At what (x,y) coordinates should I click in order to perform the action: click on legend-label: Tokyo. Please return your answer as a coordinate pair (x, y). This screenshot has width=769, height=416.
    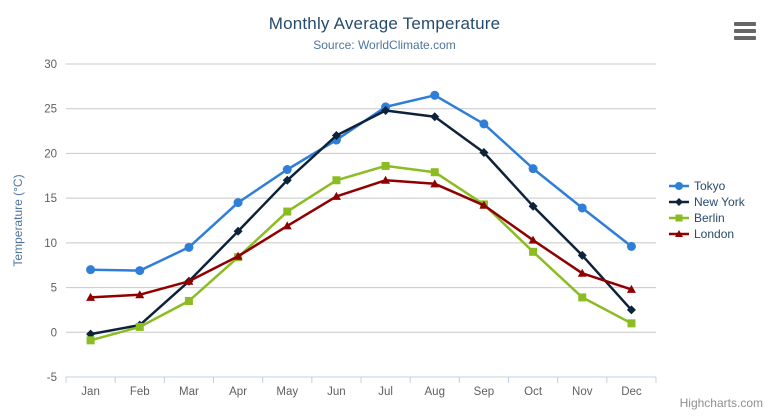
    Looking at the image, I should click on (710, 186).